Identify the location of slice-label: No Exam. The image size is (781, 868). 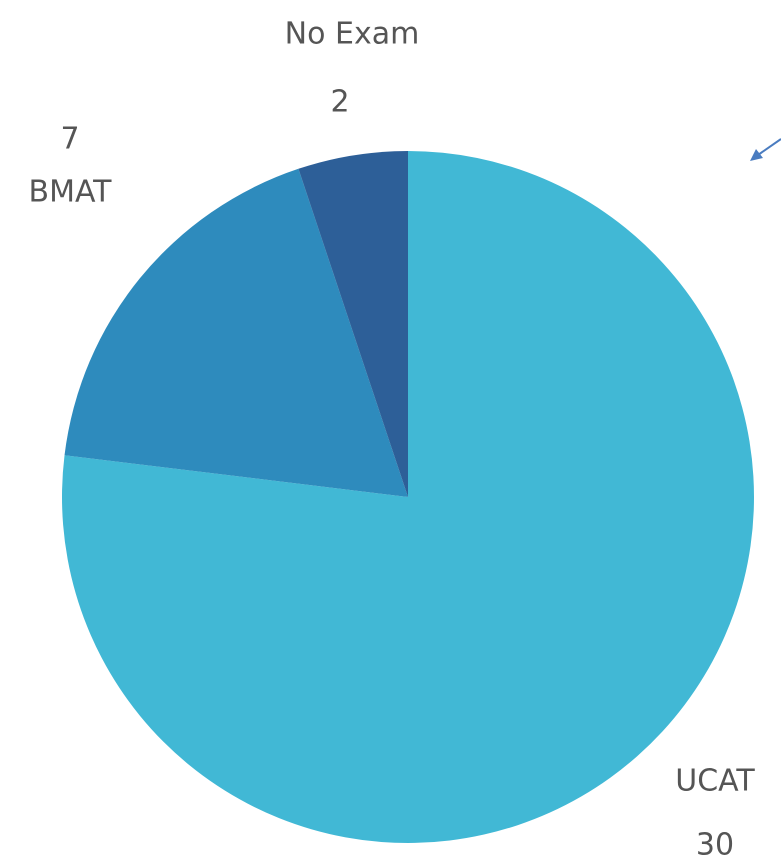
(352, 34).